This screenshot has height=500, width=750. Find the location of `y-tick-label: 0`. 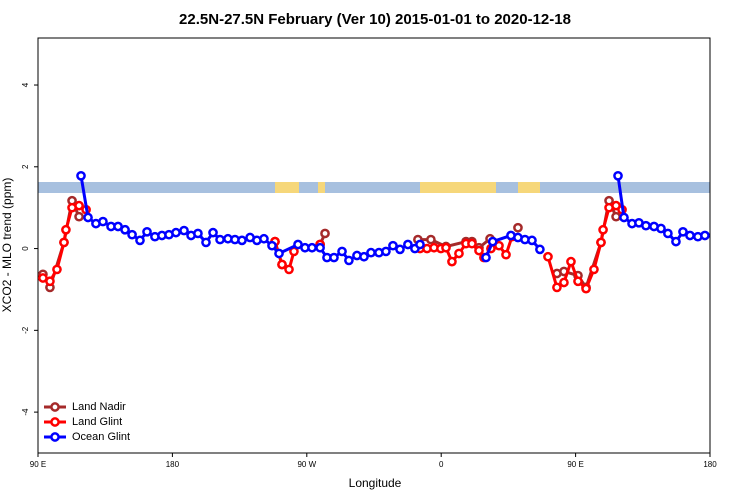

y-tick-label: 0 is located at coordinates (25, 248).